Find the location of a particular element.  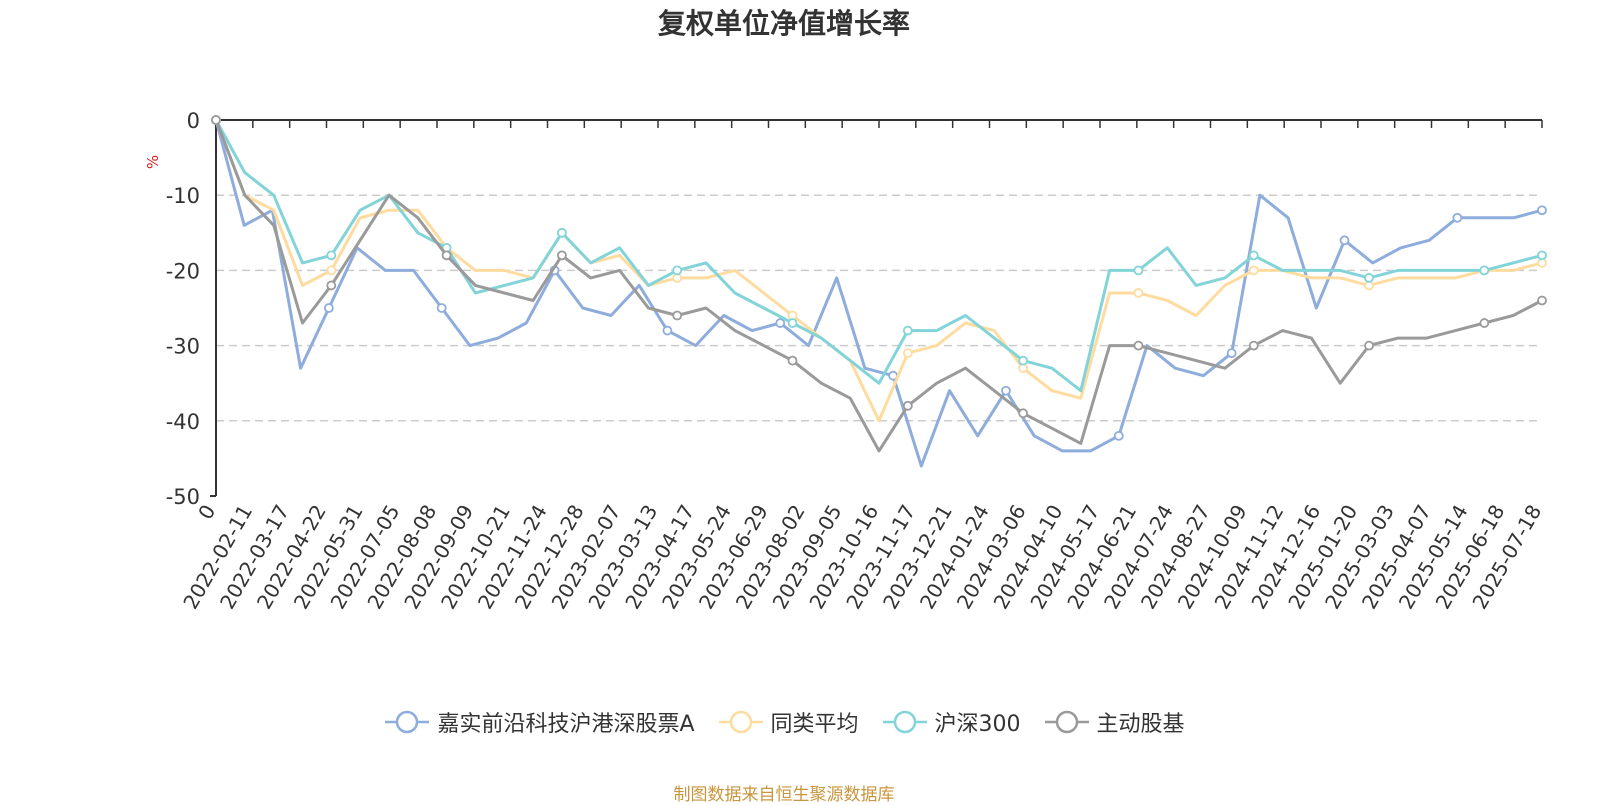

y-axis-unit-label: % is located at coordinates (153, 162).